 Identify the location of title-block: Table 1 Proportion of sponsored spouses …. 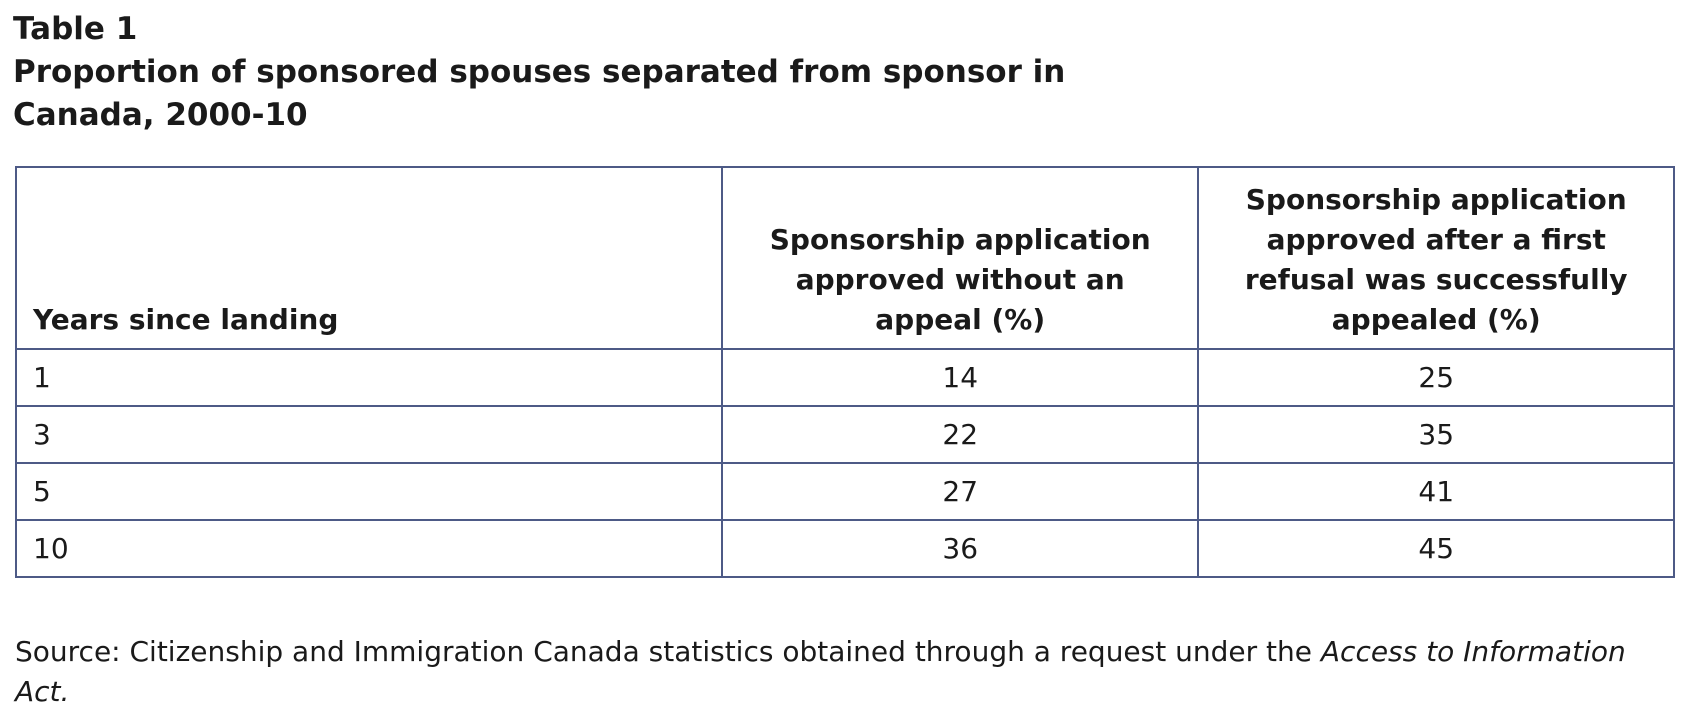
(588, 72).